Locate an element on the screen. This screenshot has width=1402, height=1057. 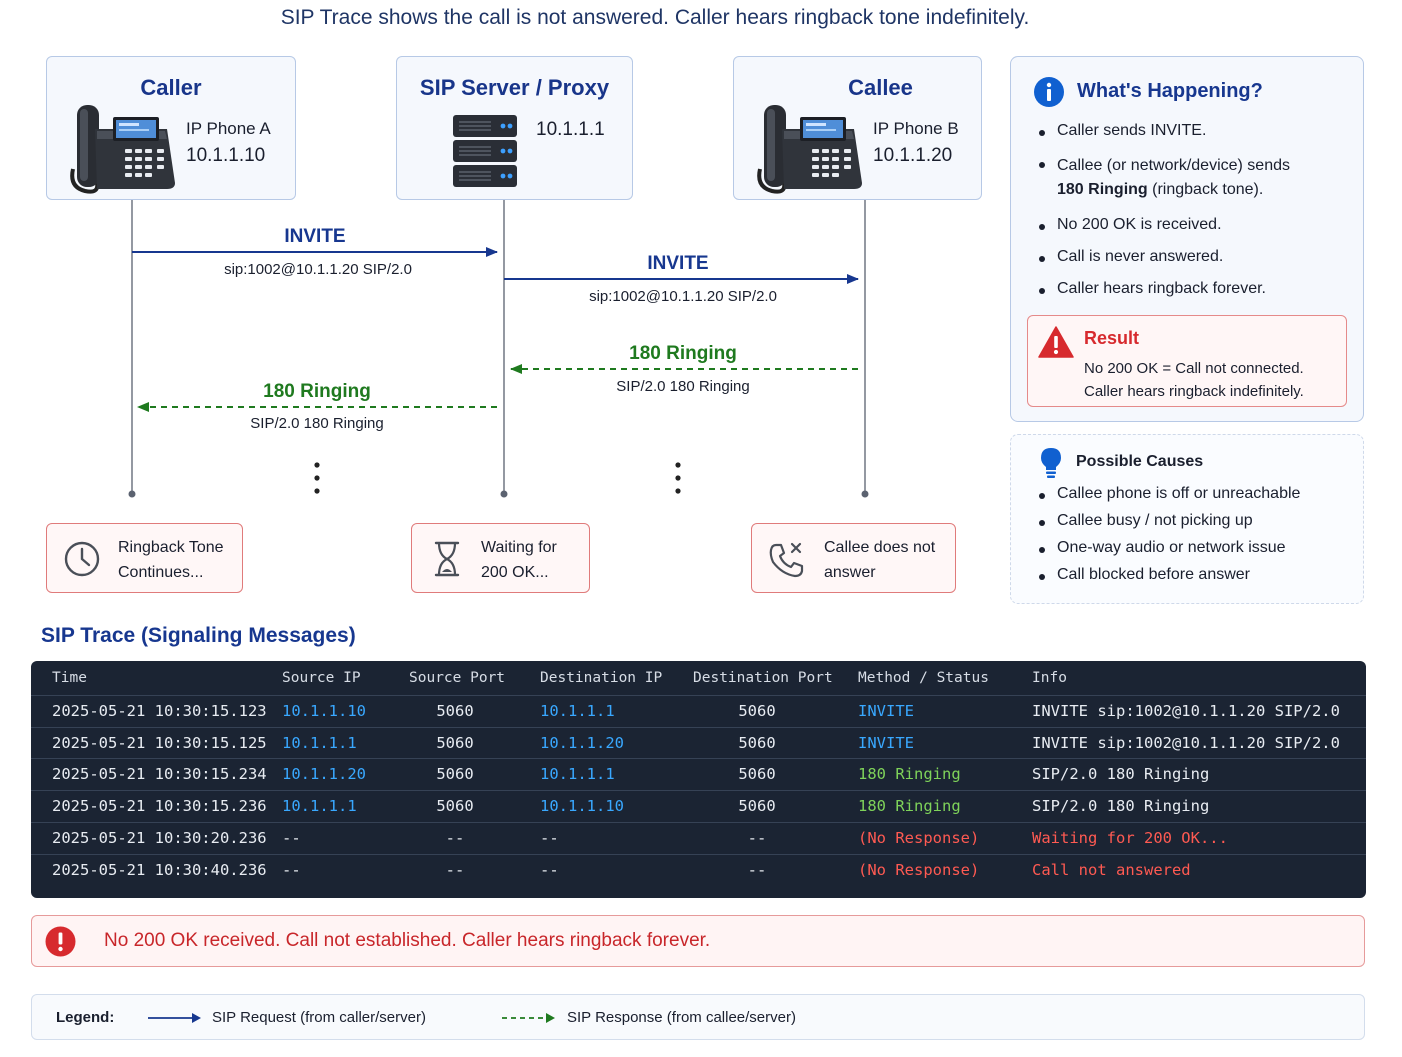
col-header-info: Info is located at coordinates (1049, 678).